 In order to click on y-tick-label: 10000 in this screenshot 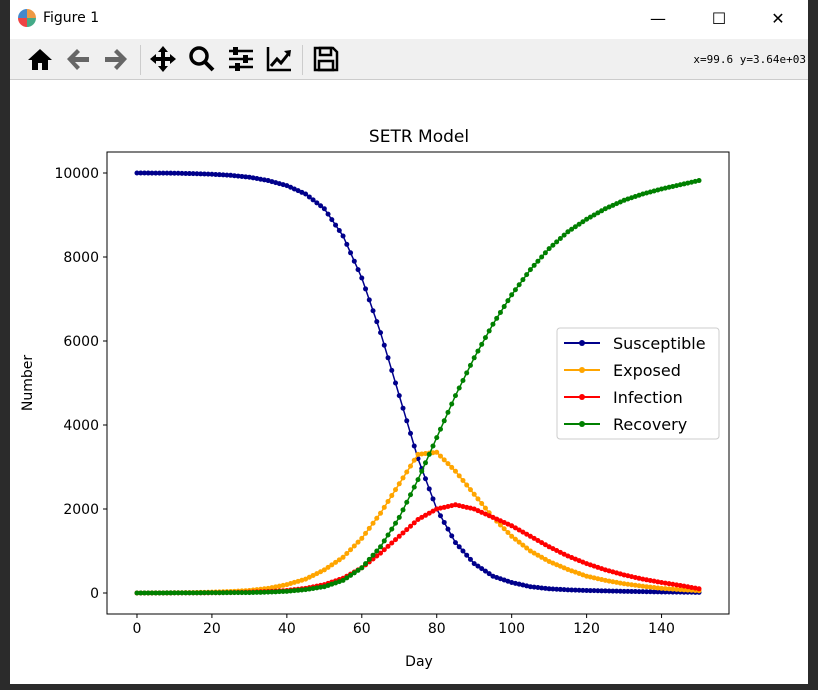, I will do `click(76, 174)`.